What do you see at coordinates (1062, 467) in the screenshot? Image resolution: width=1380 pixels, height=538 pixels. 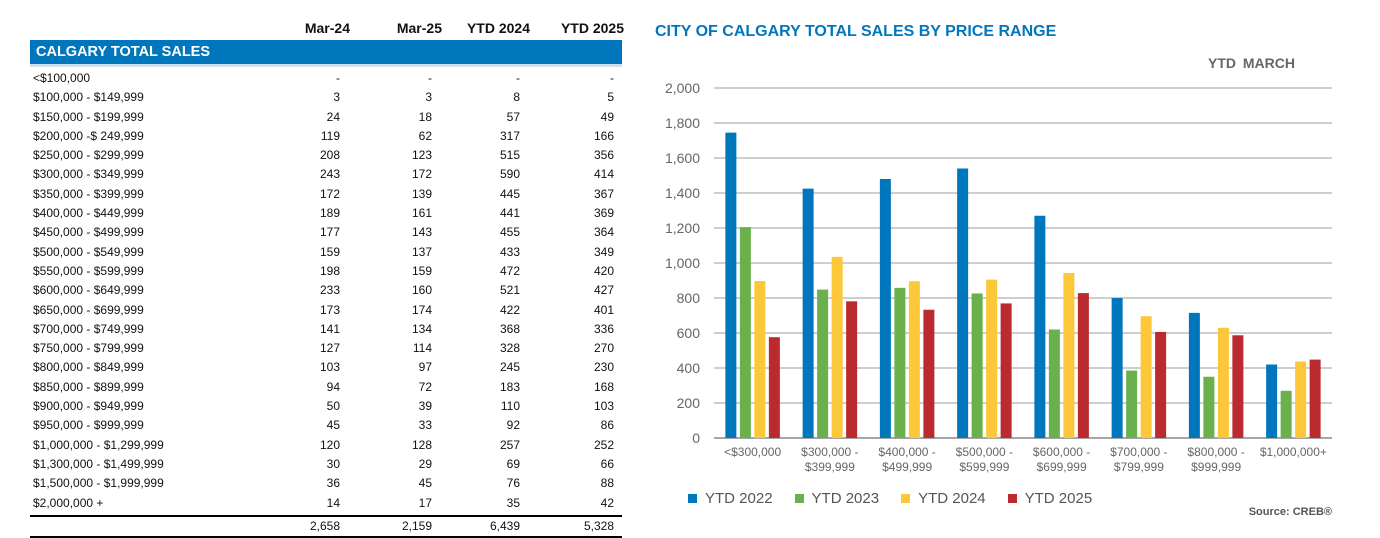 I see `x-tick-label: $699,999` at bounding box center [1062, 467].